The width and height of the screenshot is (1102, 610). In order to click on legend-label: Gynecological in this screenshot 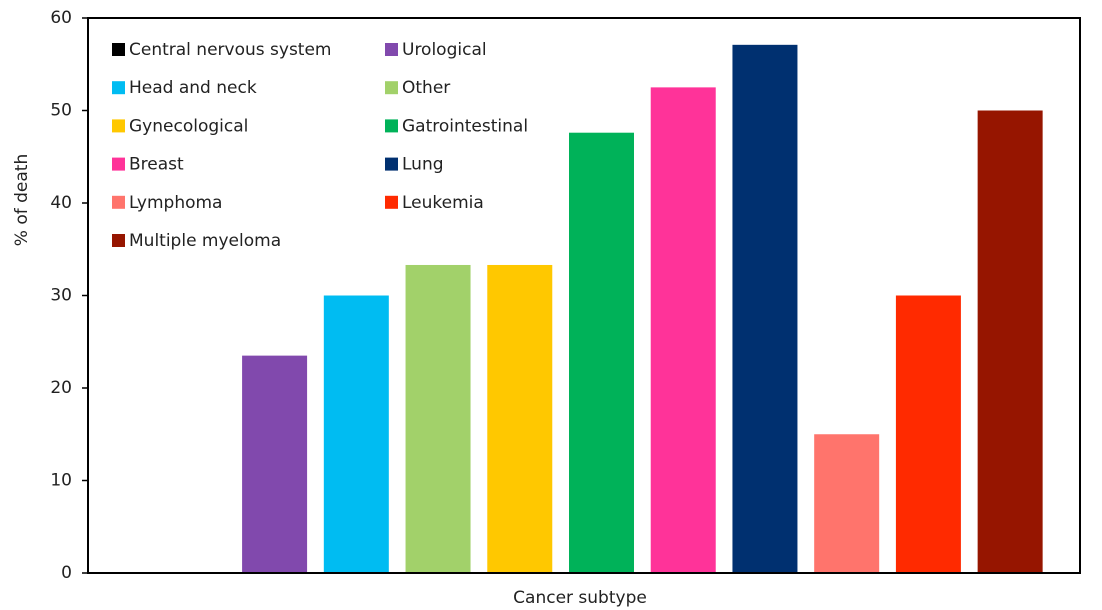, I will do `click(188, 126)`.